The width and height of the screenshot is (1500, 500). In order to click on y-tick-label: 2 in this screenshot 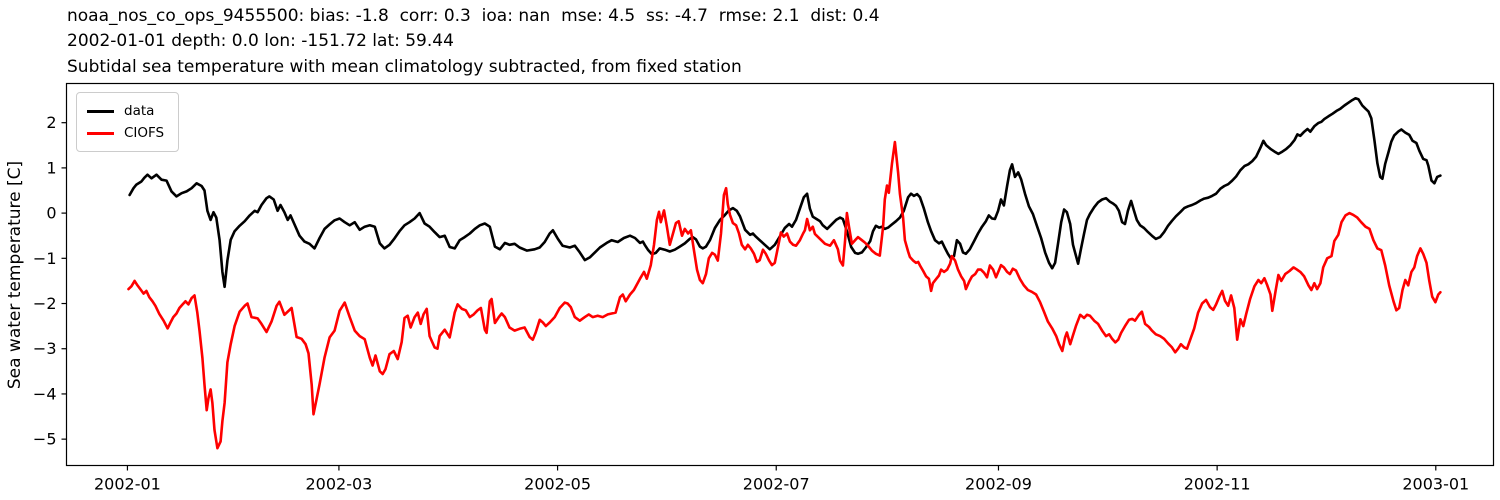, I will do `click(51, 122)`.